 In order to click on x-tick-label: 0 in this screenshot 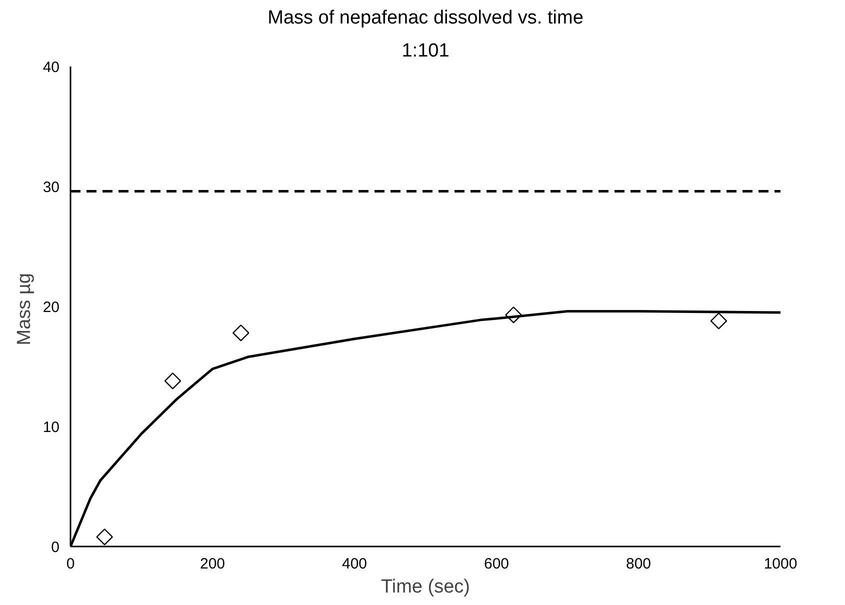, I will do `click(70, 564)`.